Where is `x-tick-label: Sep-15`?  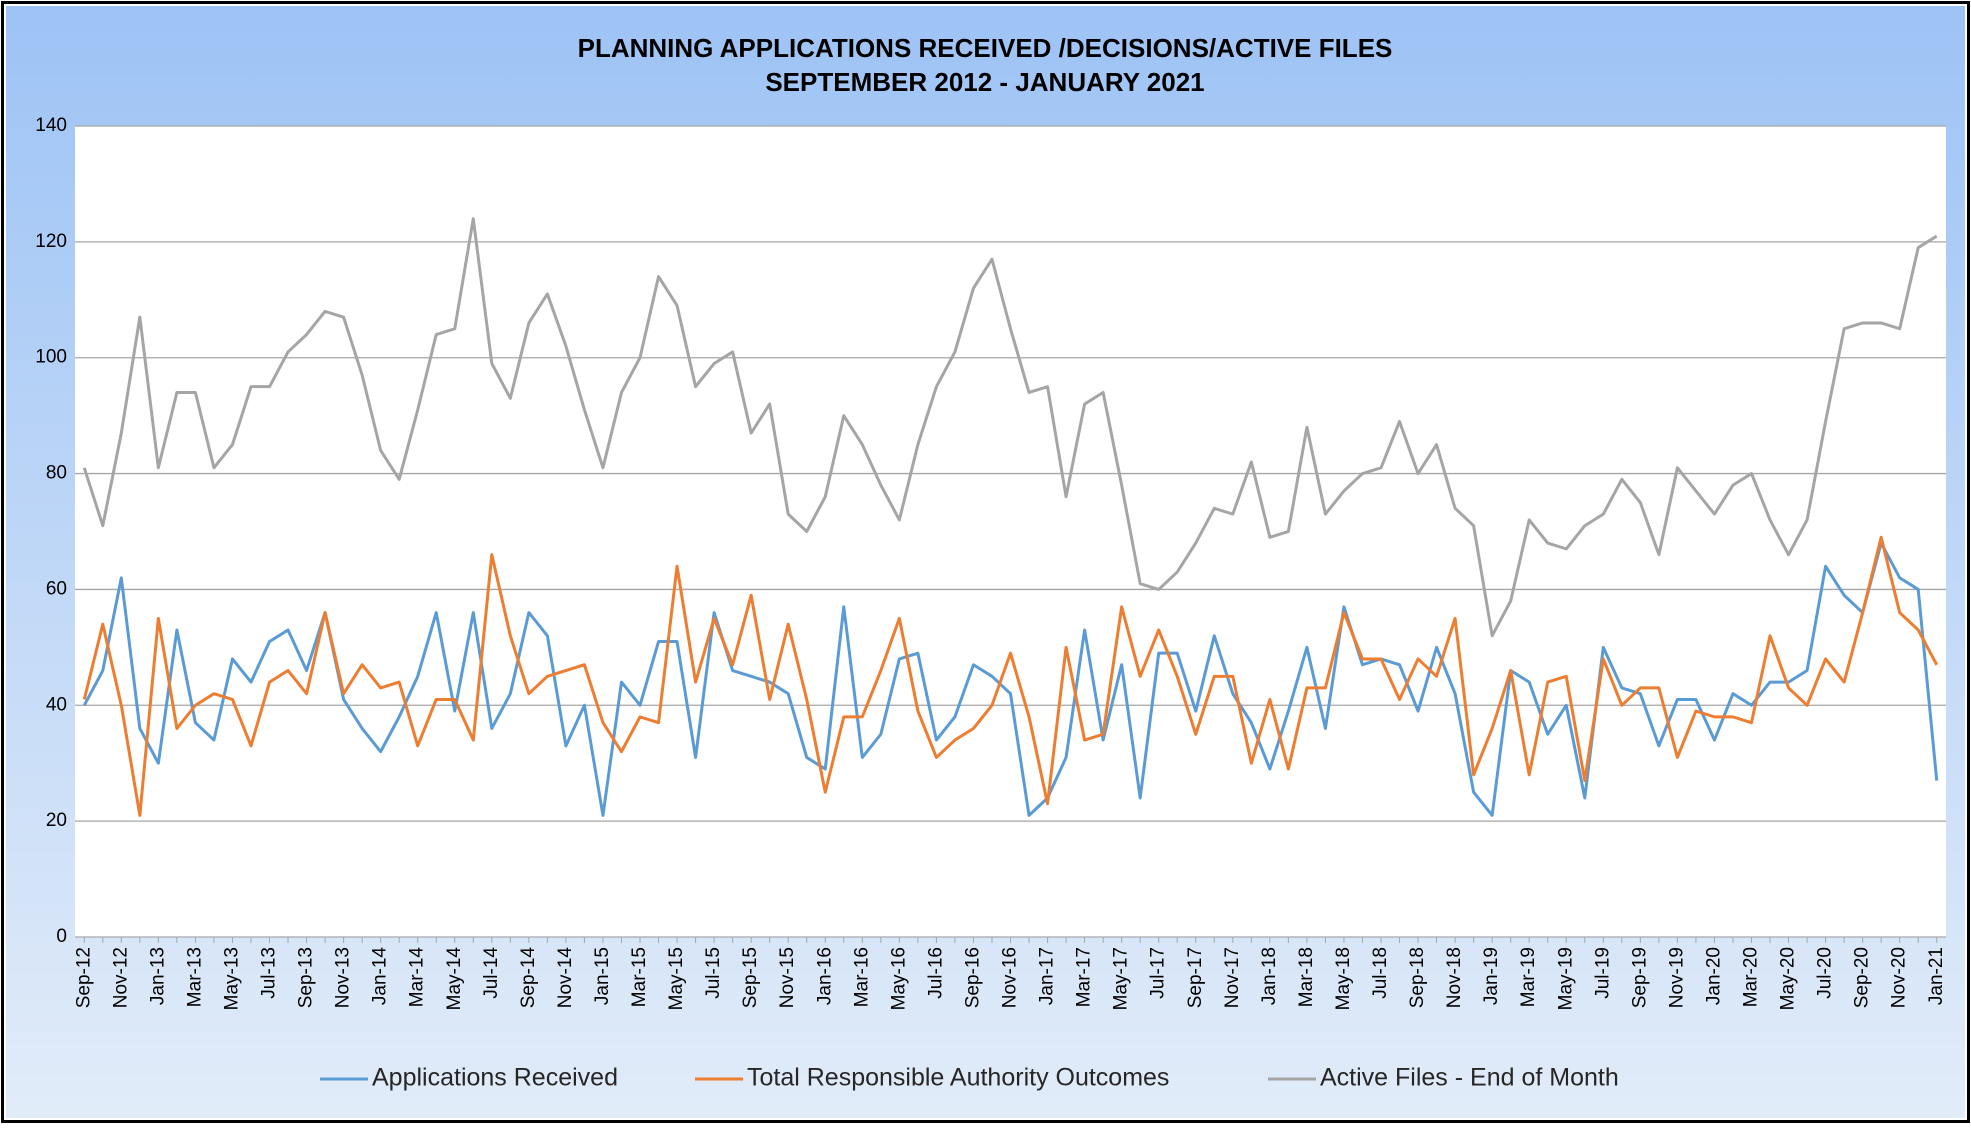
x-tick-label: Sep-15 is located at coordinates (750, 977).